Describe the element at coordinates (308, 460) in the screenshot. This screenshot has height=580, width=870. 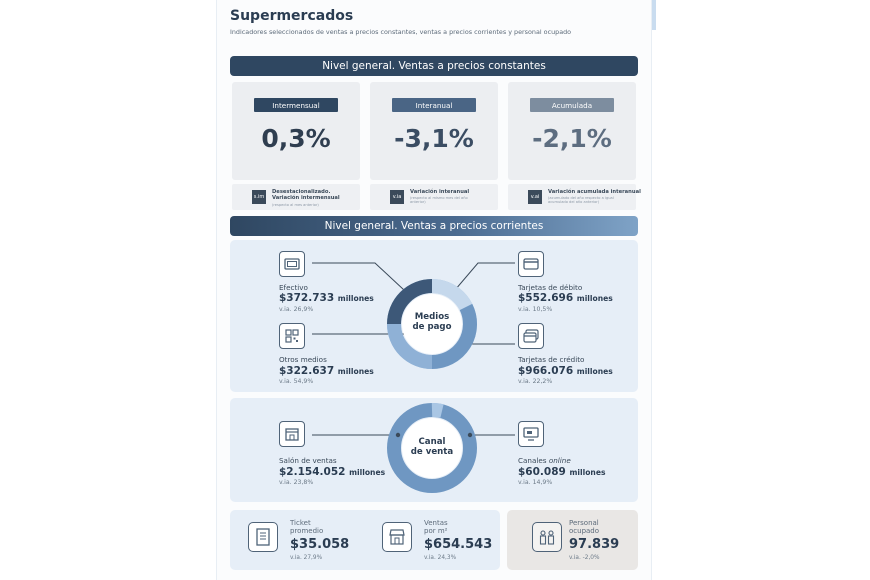
I see `salon-ventas-label: Salón de ventas` at that location.